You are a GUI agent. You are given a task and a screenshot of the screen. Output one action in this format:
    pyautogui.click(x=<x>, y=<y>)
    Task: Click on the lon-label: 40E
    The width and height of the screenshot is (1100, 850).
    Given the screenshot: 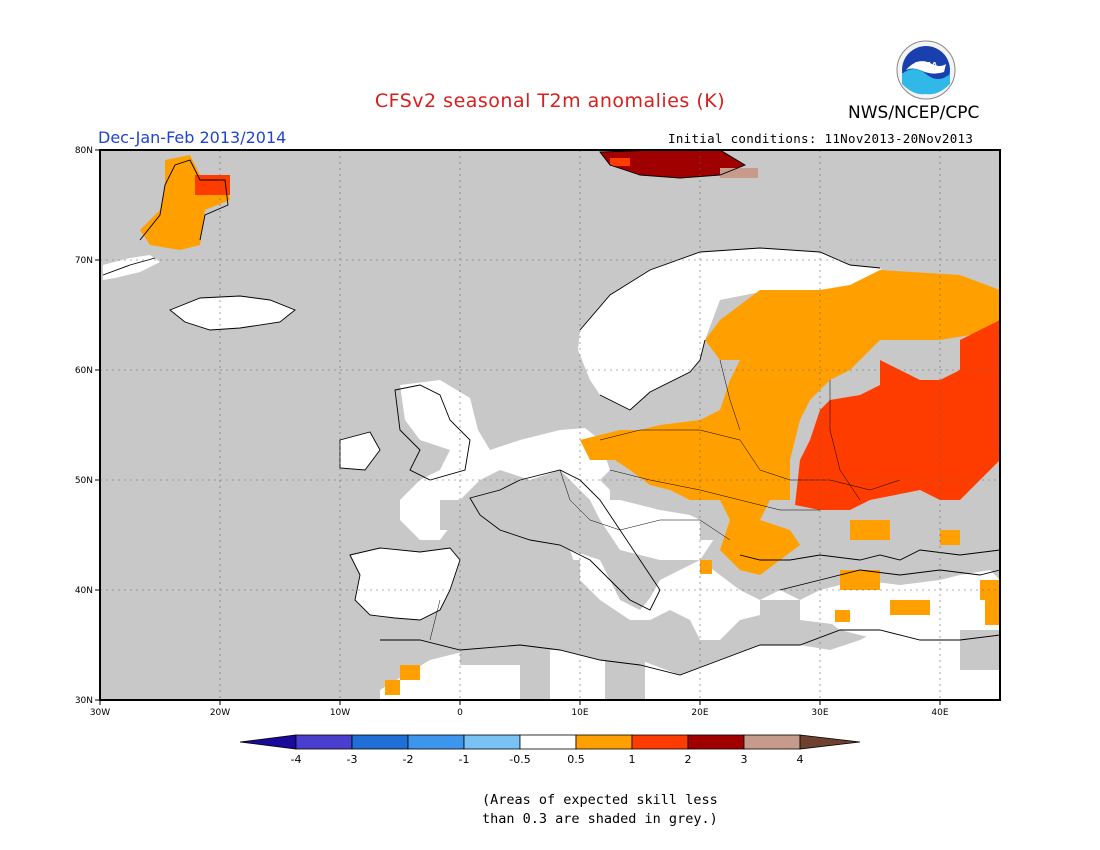 What is the action you would take?
    pyautogui.click(x=939, y=713)
    